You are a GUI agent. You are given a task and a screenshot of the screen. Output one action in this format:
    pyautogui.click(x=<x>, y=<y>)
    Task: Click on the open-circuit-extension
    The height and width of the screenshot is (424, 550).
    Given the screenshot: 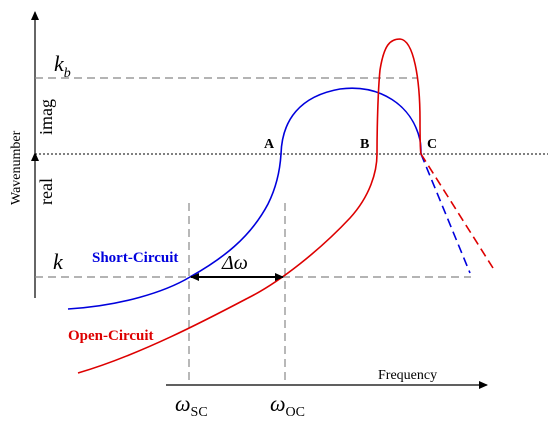 What is the action you would take?
    pyautogui.click(x=457, y=211)
    